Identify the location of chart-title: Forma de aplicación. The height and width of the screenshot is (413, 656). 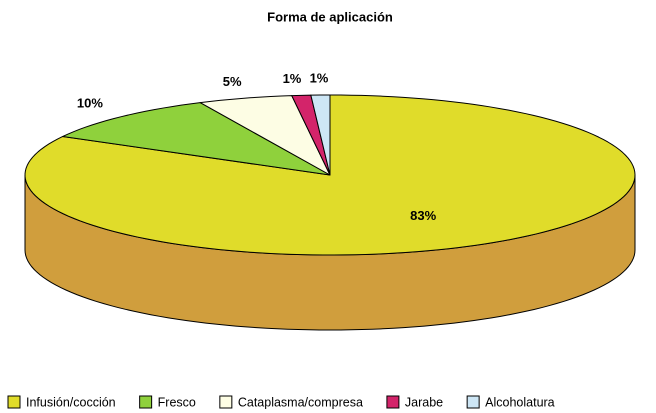
(330, 16).